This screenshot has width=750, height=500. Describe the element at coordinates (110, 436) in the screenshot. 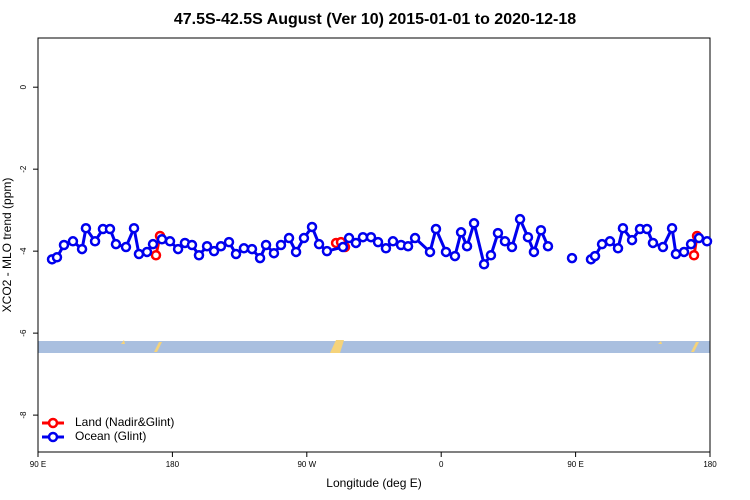

I see `legend-label: Ocean (Glint)` at that location.